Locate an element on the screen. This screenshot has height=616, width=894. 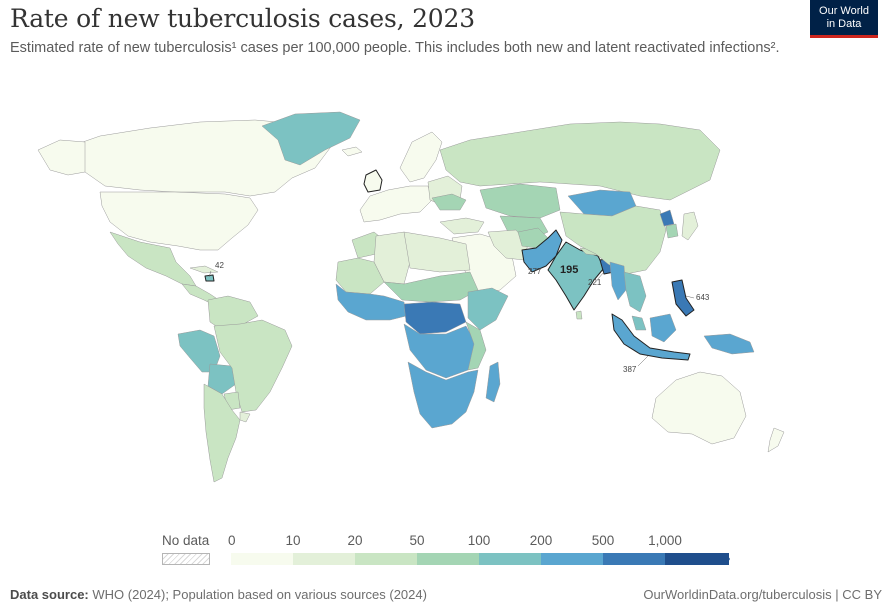
region-iceland is located at coordinates (352, 151).